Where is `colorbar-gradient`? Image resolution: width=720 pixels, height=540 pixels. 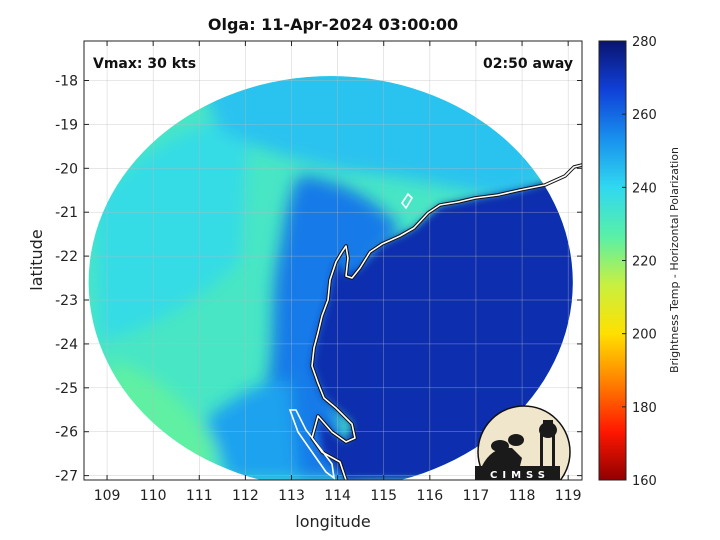 colorbar-gradient is located at coordinates (612, 260).